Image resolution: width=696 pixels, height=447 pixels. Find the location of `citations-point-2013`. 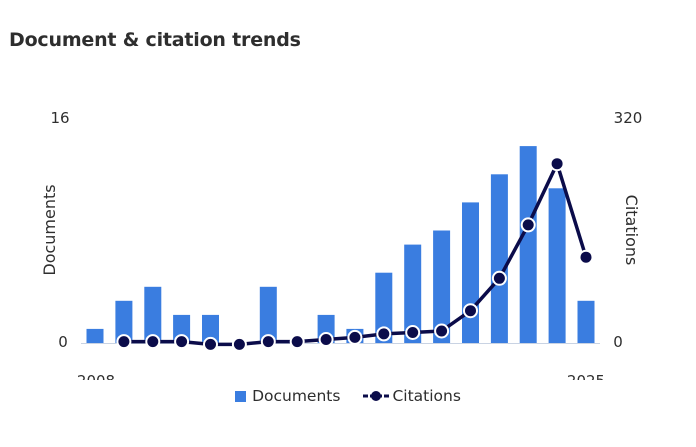

citations-point-2013 is located at coordinates (239, 344).